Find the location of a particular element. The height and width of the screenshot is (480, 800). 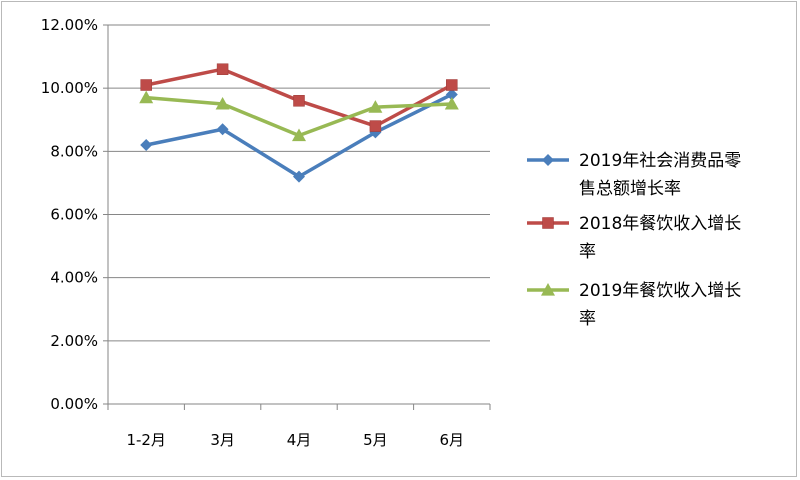

legend-label: 售总额增长率 is located at coordinates (630, 189).